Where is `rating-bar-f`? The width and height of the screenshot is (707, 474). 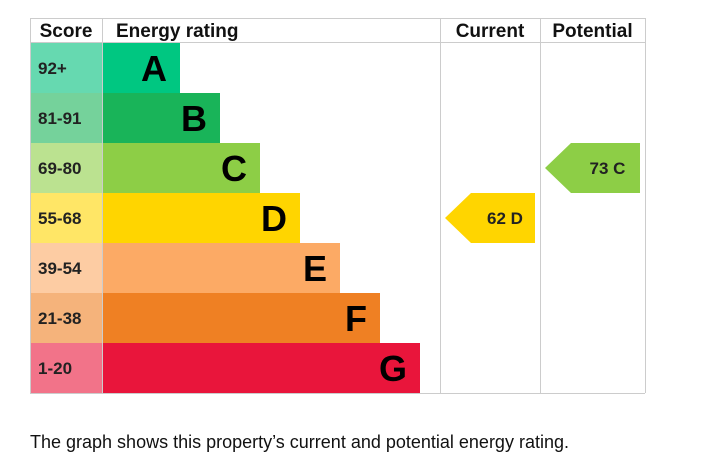 rating-bar-f is located at coordinates (241, 318).